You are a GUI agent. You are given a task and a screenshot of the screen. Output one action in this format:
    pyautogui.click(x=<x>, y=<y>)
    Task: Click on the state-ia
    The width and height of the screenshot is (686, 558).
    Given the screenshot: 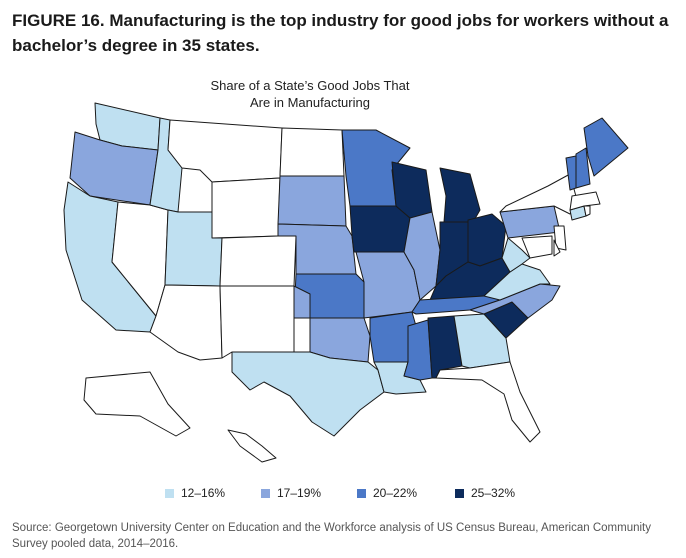 What is the action you would take?
    pyautogui.click(x=380, y=229)
    